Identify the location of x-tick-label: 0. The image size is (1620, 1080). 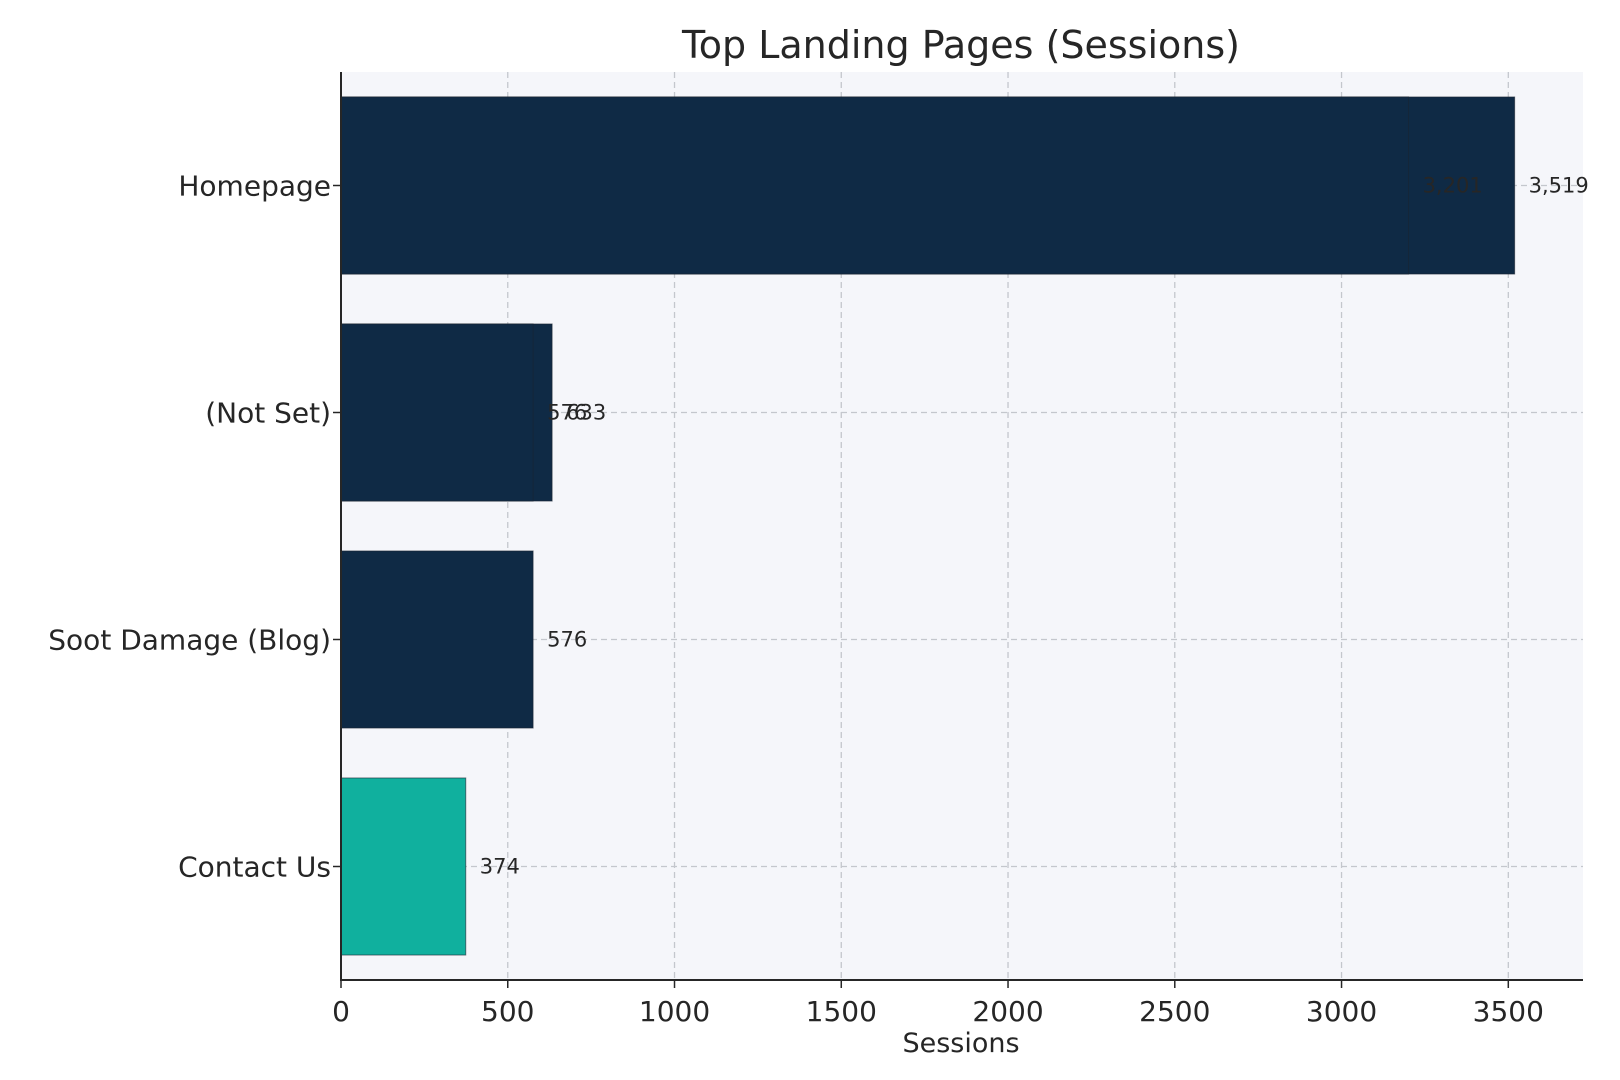
(341, 1011).